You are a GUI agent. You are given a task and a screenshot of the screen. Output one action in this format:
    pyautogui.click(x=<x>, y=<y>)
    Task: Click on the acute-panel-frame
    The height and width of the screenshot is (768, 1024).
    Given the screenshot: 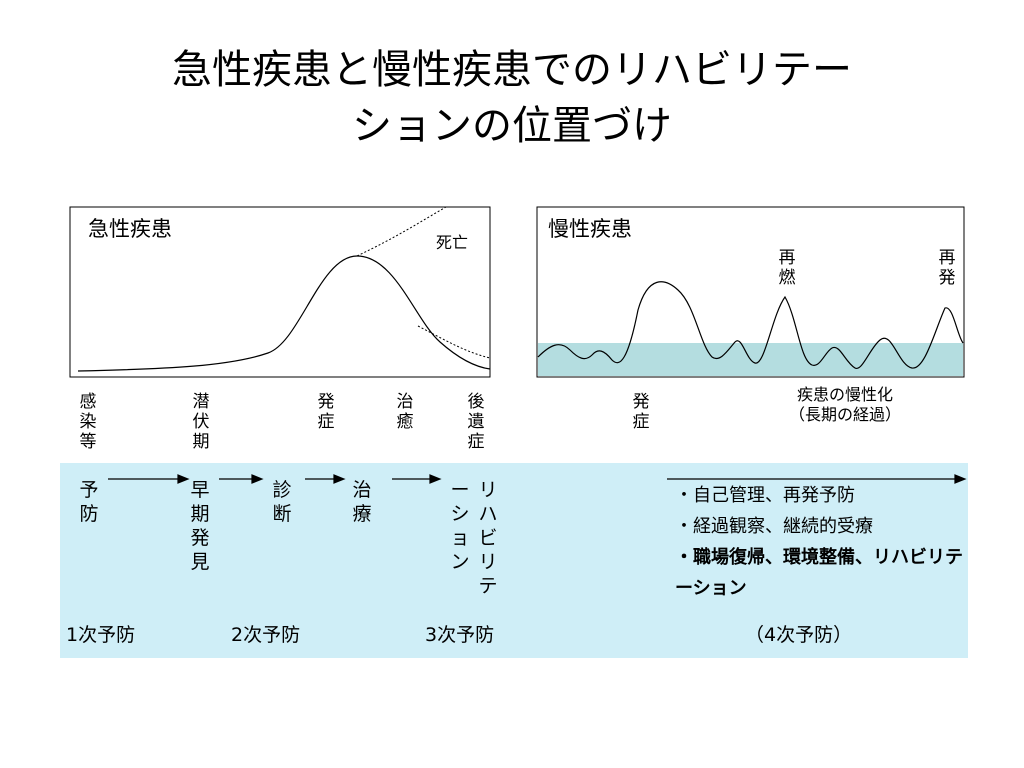 What is the action you would take?
    pyautogui.click(x=280, y=292)
    